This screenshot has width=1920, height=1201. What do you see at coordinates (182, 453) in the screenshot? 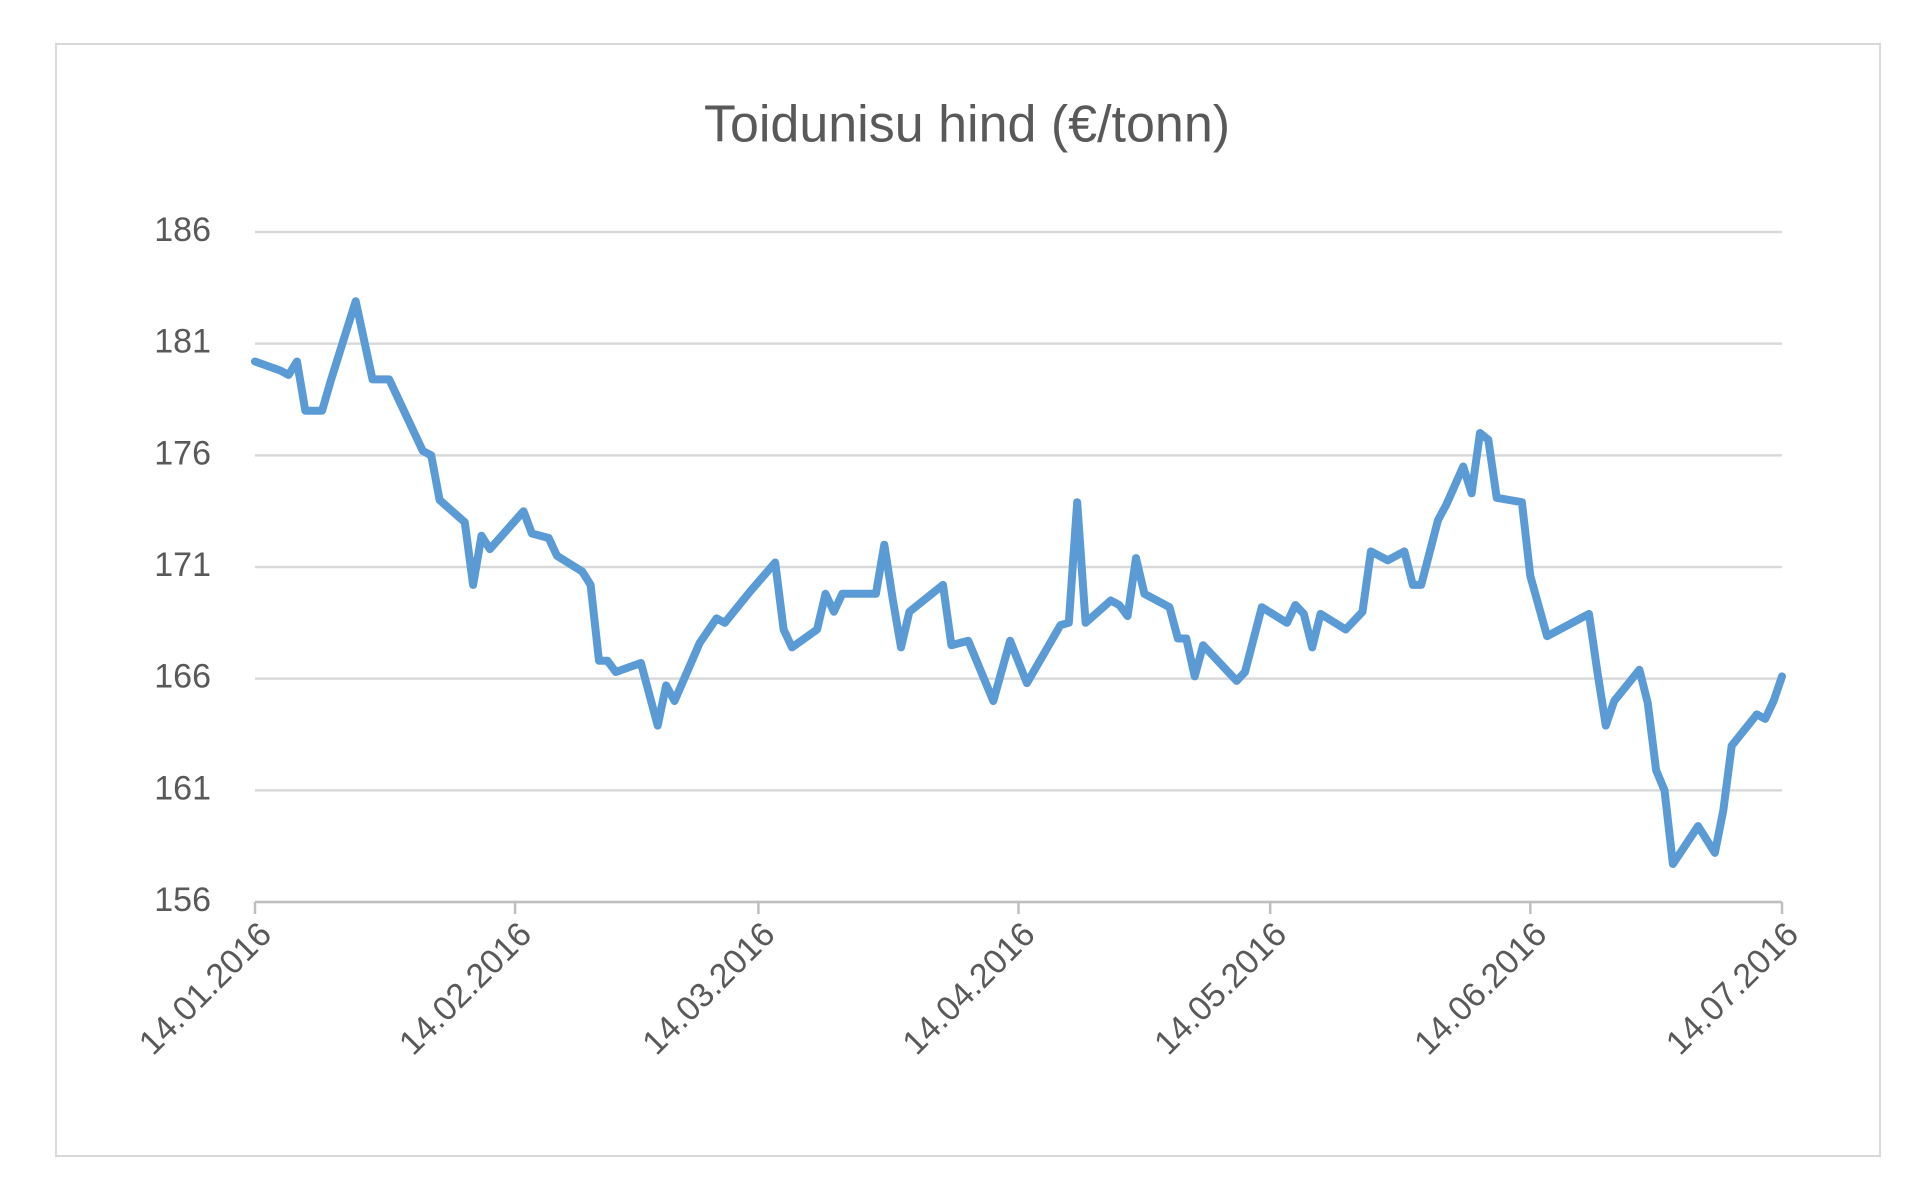
I see `y-tick-label: 176` at bounding box center [182, 453].